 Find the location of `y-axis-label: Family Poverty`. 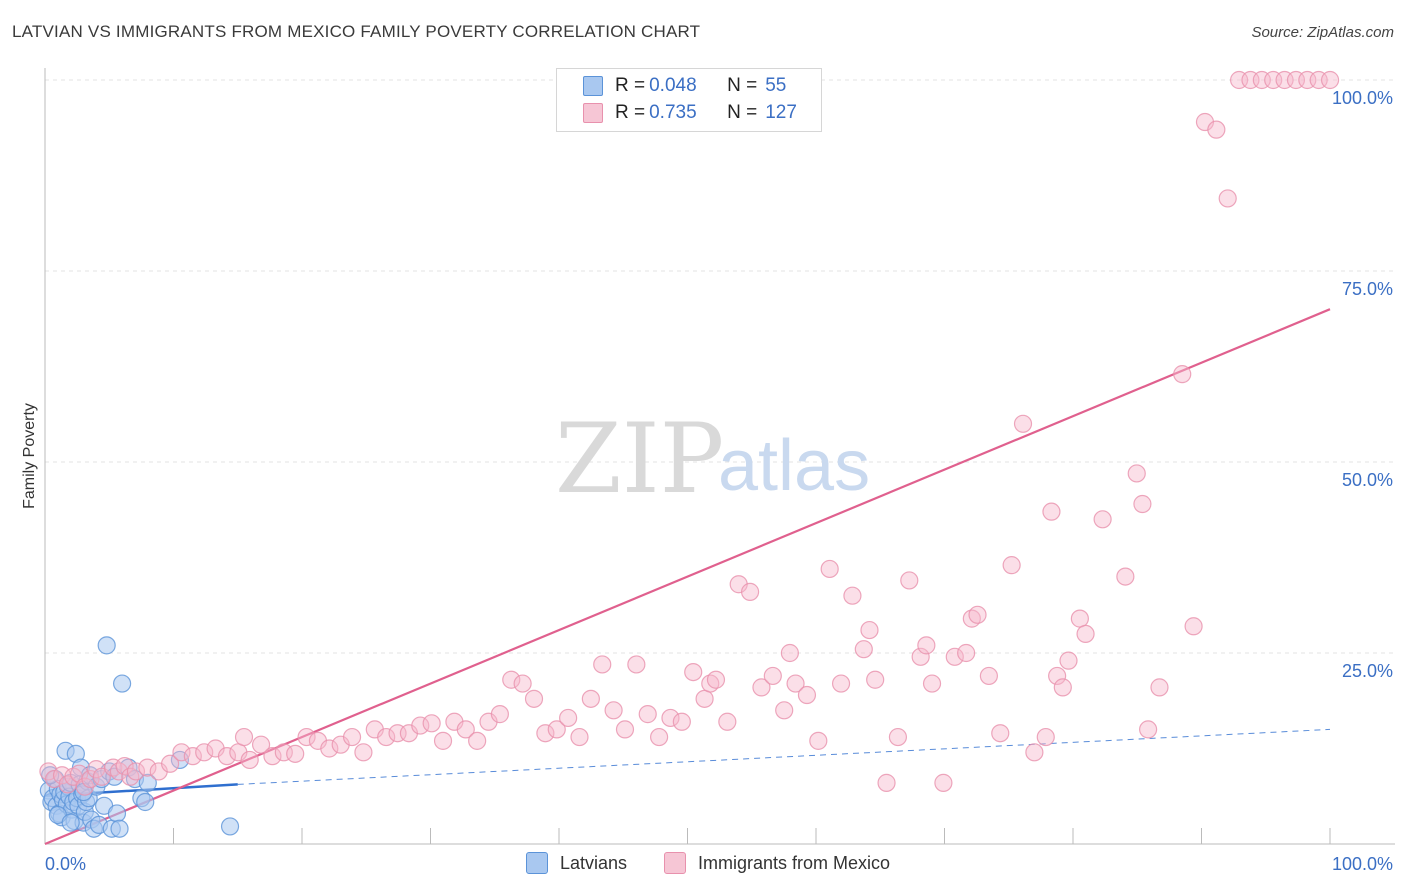

y-axis-label: Family Poverty is located at coordinates (29, 456).